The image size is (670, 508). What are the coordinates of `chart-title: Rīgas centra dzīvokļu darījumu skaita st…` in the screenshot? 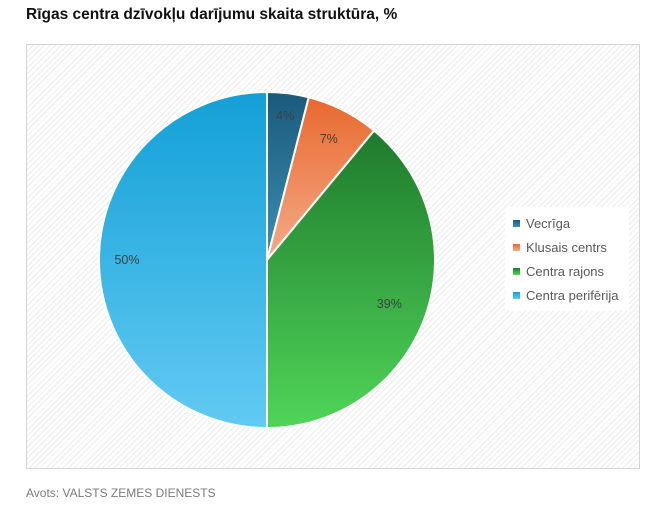 It's located at (212, 14).